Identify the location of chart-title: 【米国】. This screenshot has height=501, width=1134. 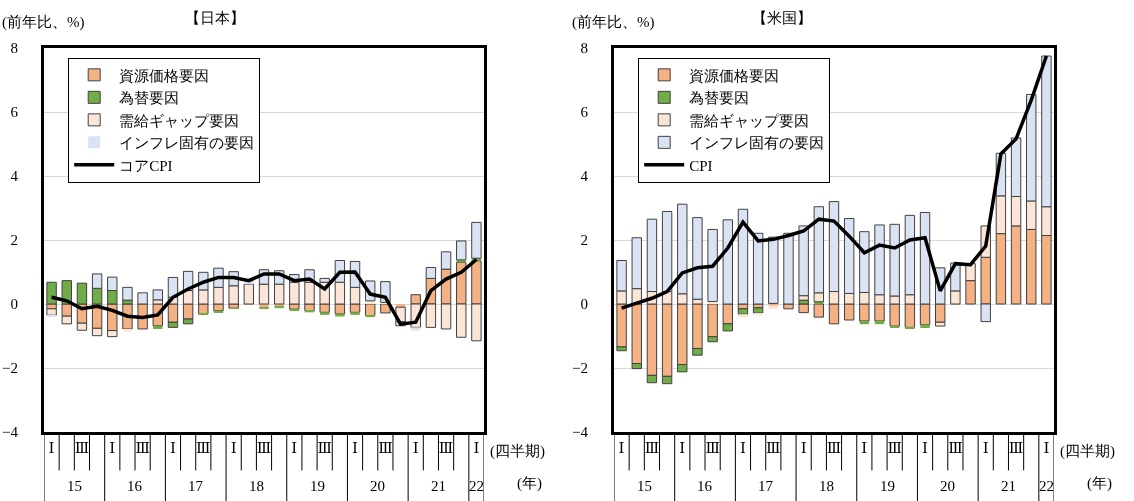
(782, 18).